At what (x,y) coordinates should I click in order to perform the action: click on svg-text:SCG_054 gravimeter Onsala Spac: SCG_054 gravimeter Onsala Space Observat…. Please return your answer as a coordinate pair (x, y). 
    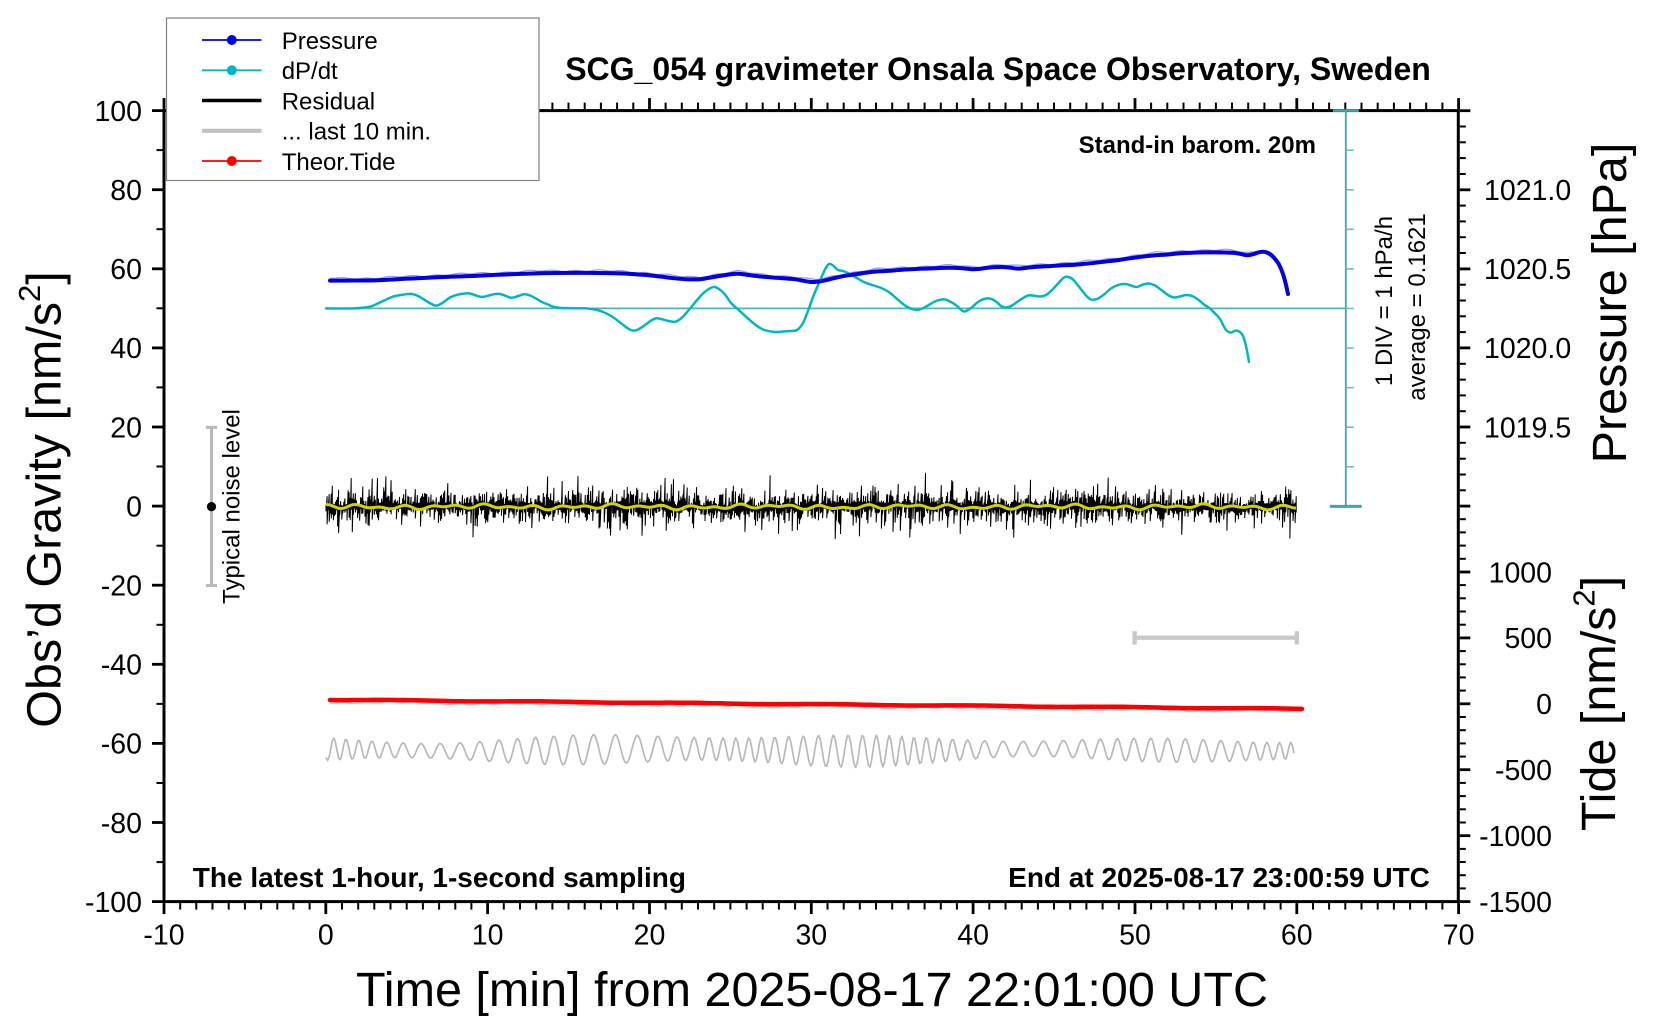
    Looking at the image, I should click on (998, 69).